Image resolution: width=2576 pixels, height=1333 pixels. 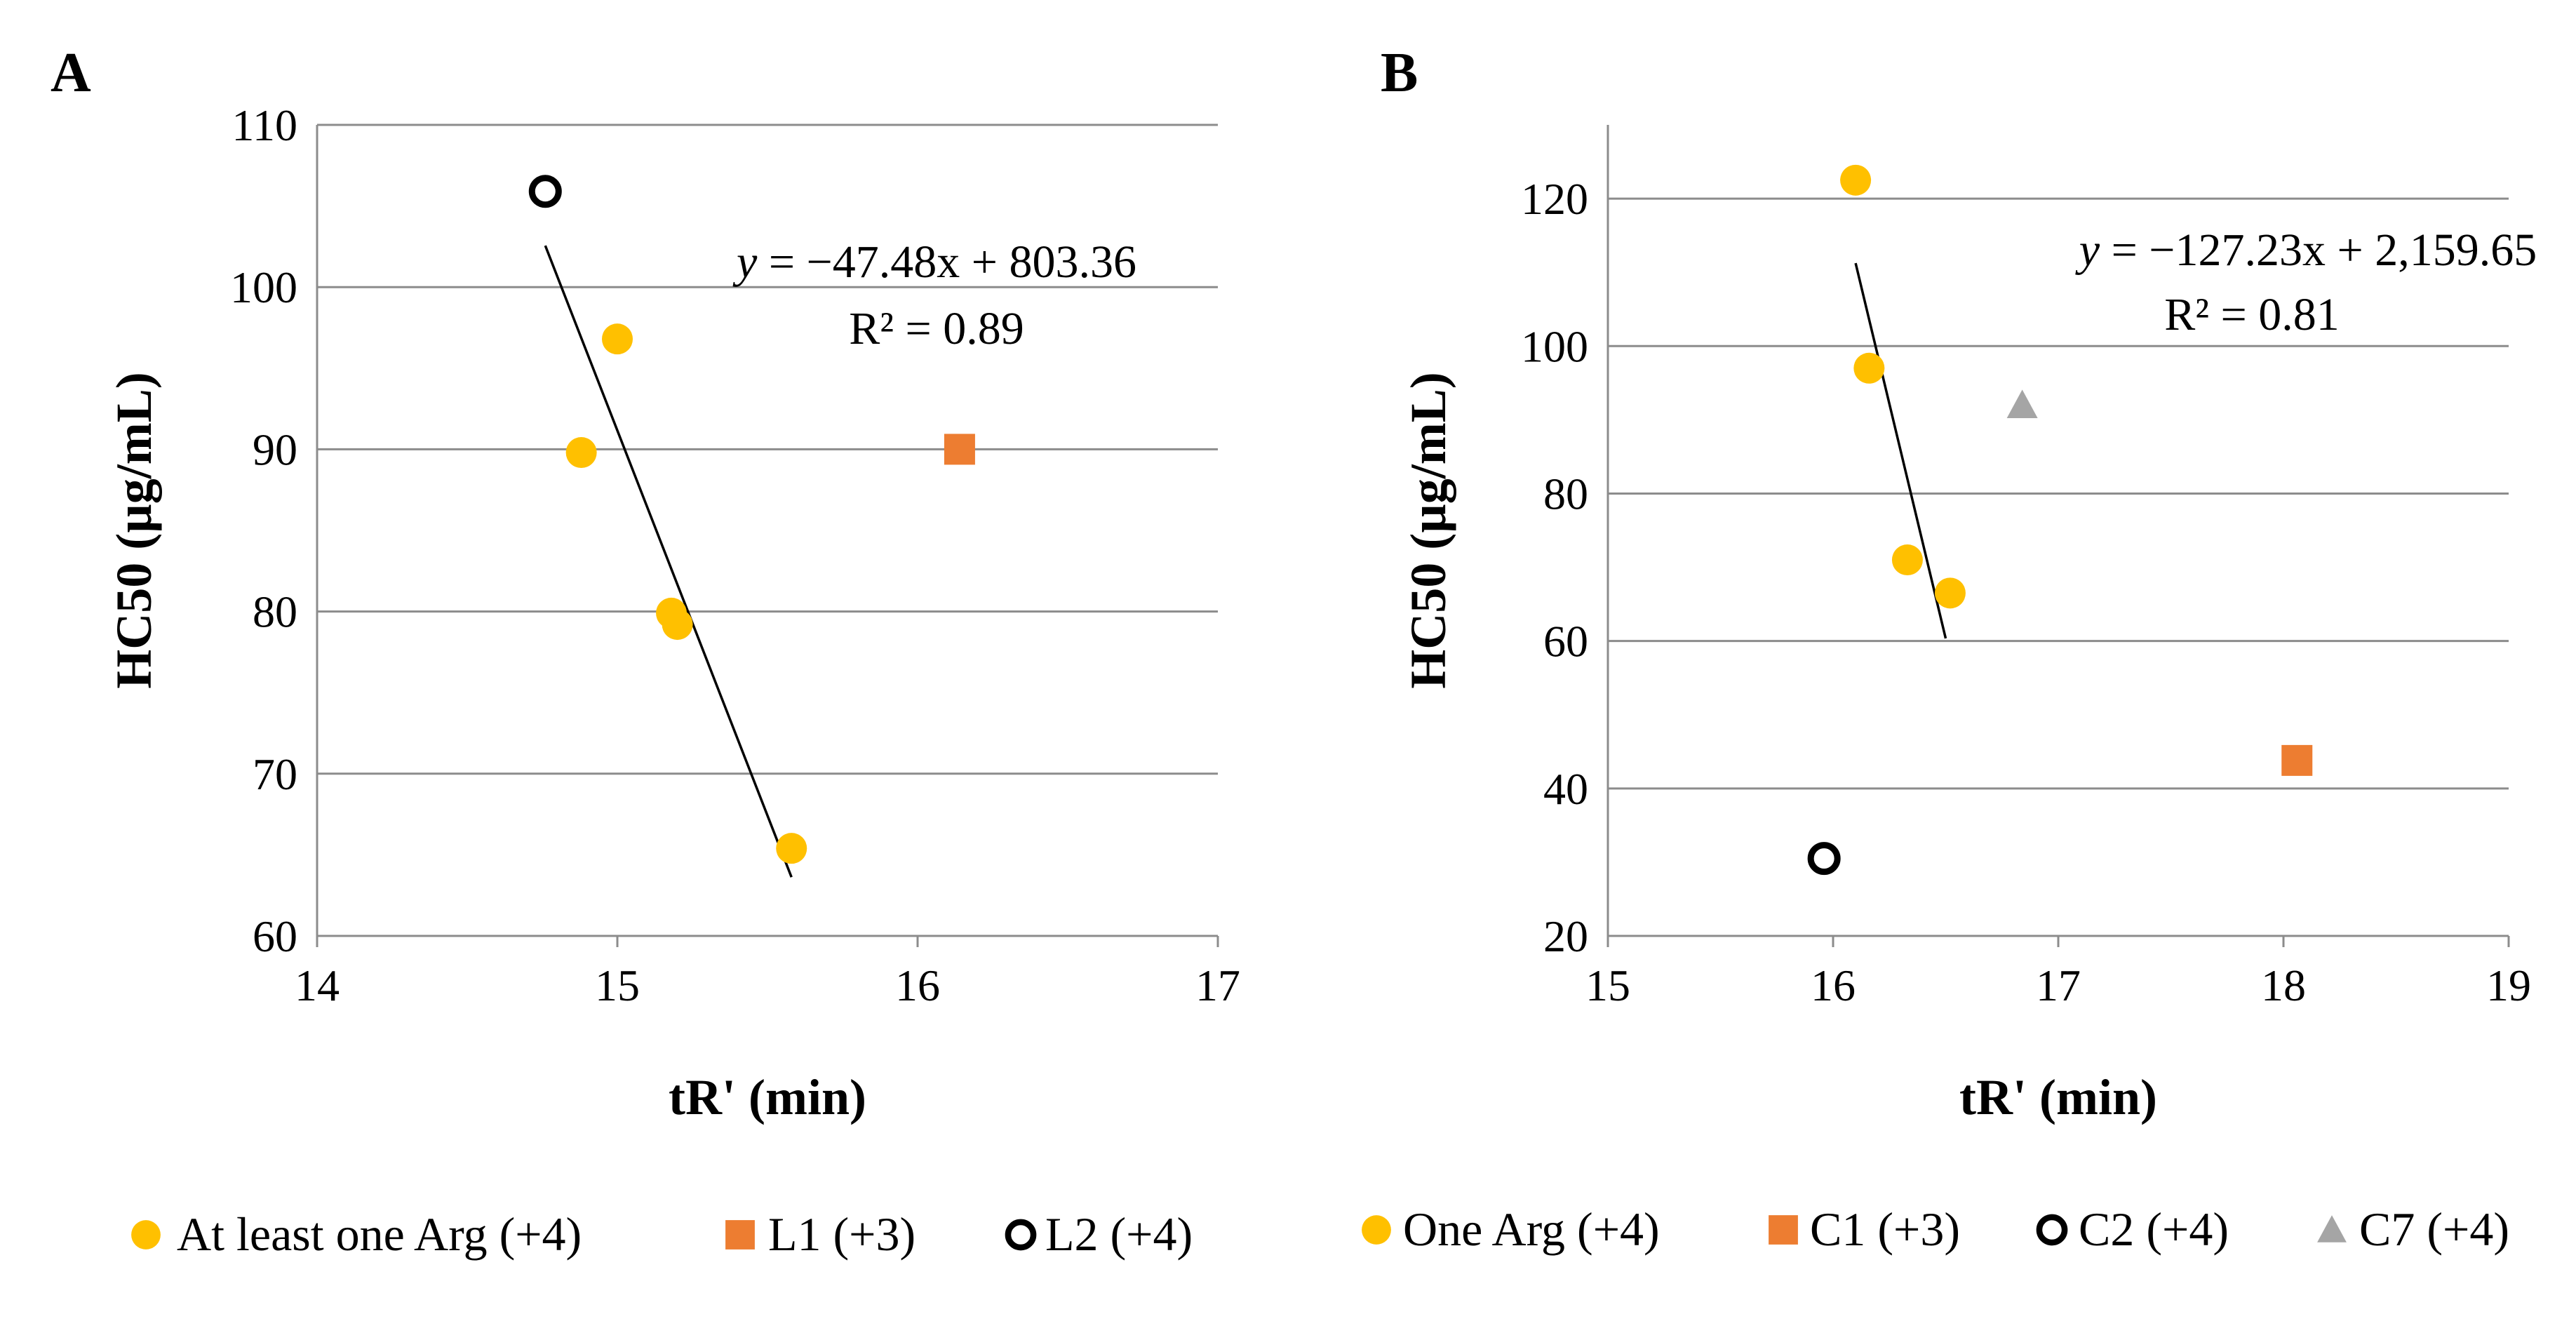 I want to click on y-tick-label: 120, so click(x=1554, y=199).